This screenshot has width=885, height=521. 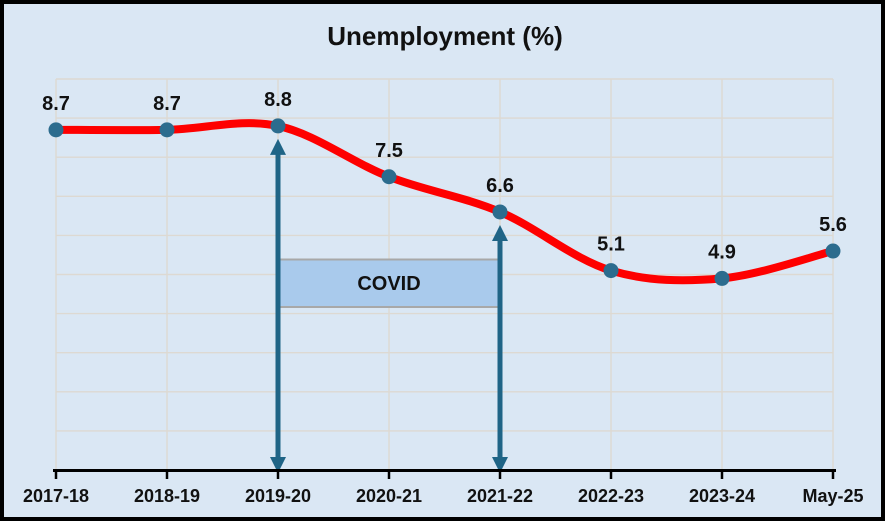 I want to click on chart-title: Unemployment (%), so click(x=444, y=36).